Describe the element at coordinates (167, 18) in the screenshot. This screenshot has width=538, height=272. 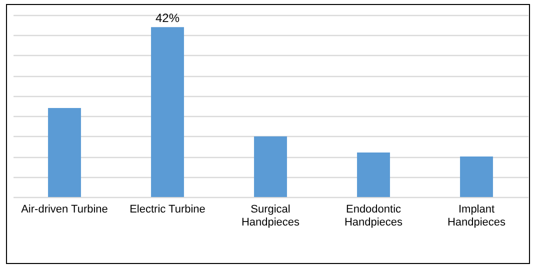
I see `data-label: 42%` at that location.